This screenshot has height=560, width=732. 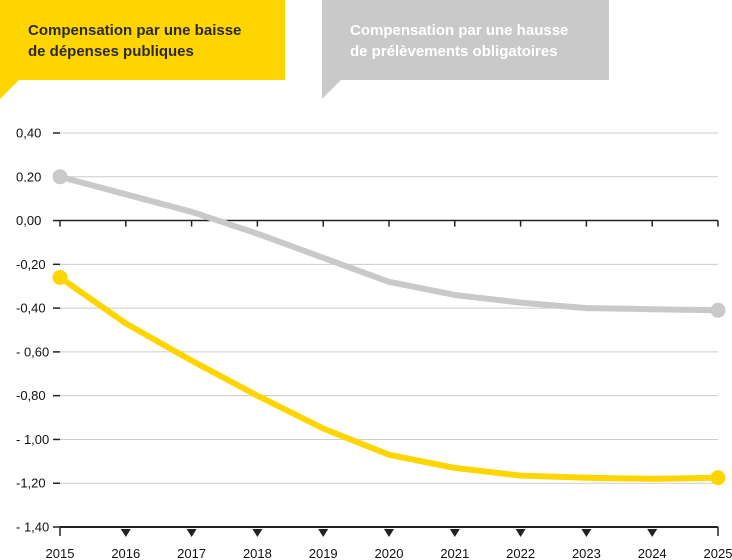 I want to click on x-tick-label: 2016, so click(x=125, y=553).